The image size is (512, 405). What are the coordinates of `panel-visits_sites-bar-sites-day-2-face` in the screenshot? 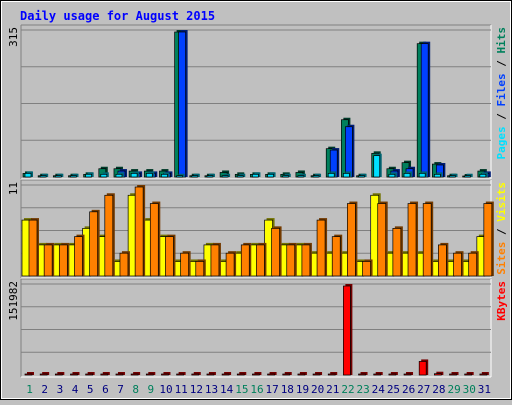 It's located at (48, 260).